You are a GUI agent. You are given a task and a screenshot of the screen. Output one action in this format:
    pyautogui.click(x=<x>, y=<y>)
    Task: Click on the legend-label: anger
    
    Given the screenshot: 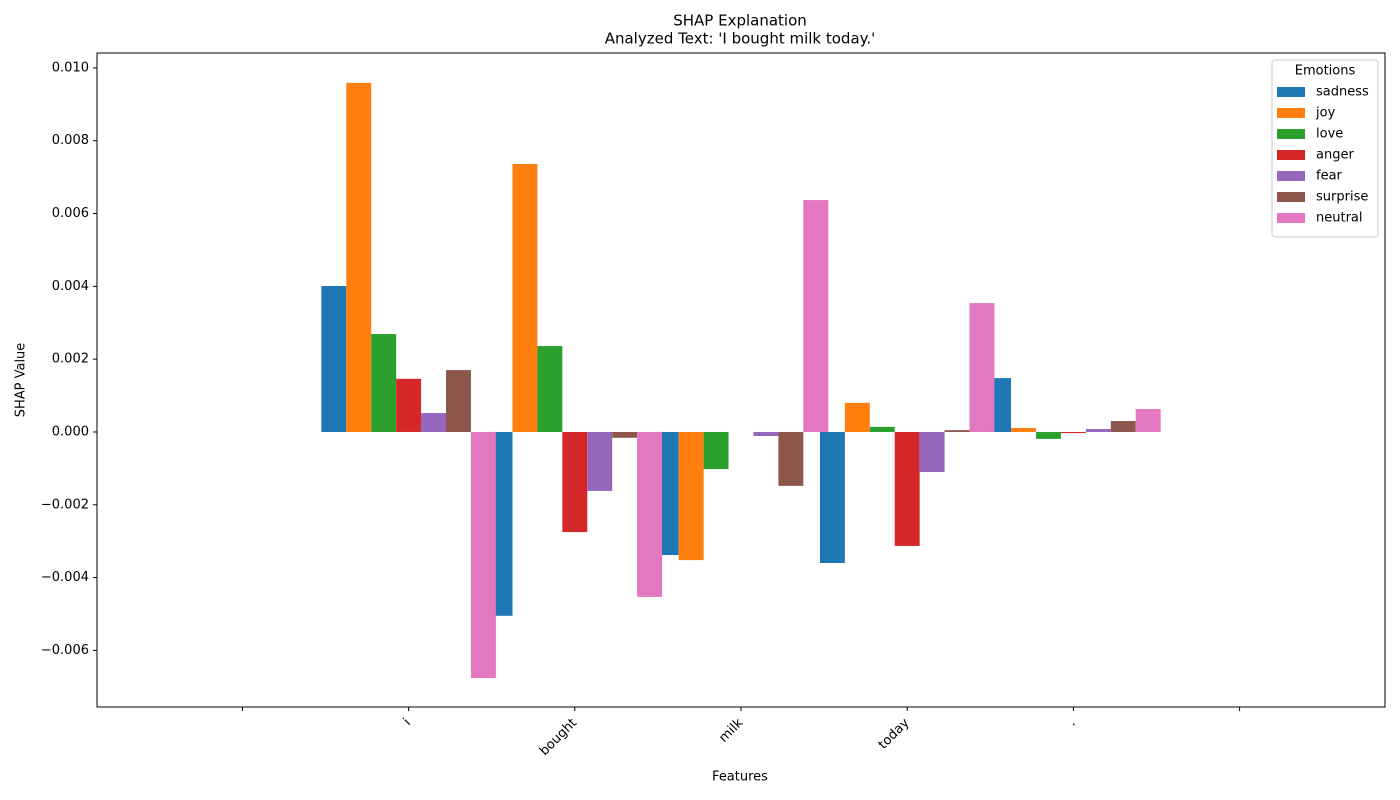 What is the action you would take?
    pyautogui.click(x=1335, y=155)
    